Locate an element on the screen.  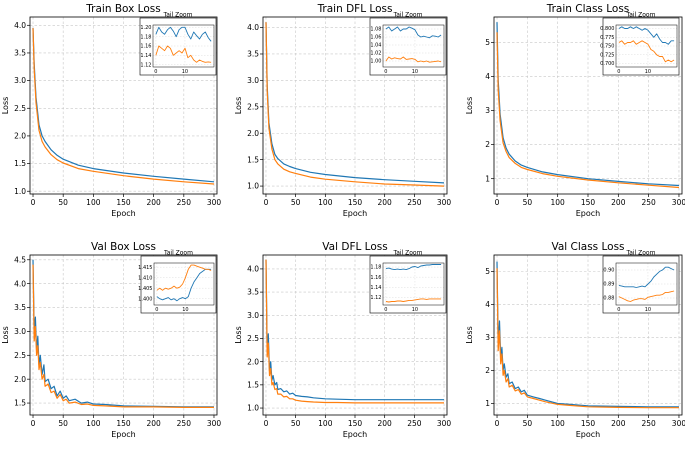
inset-y-tick-label: 1.00 is located at coordinates (375, 62).